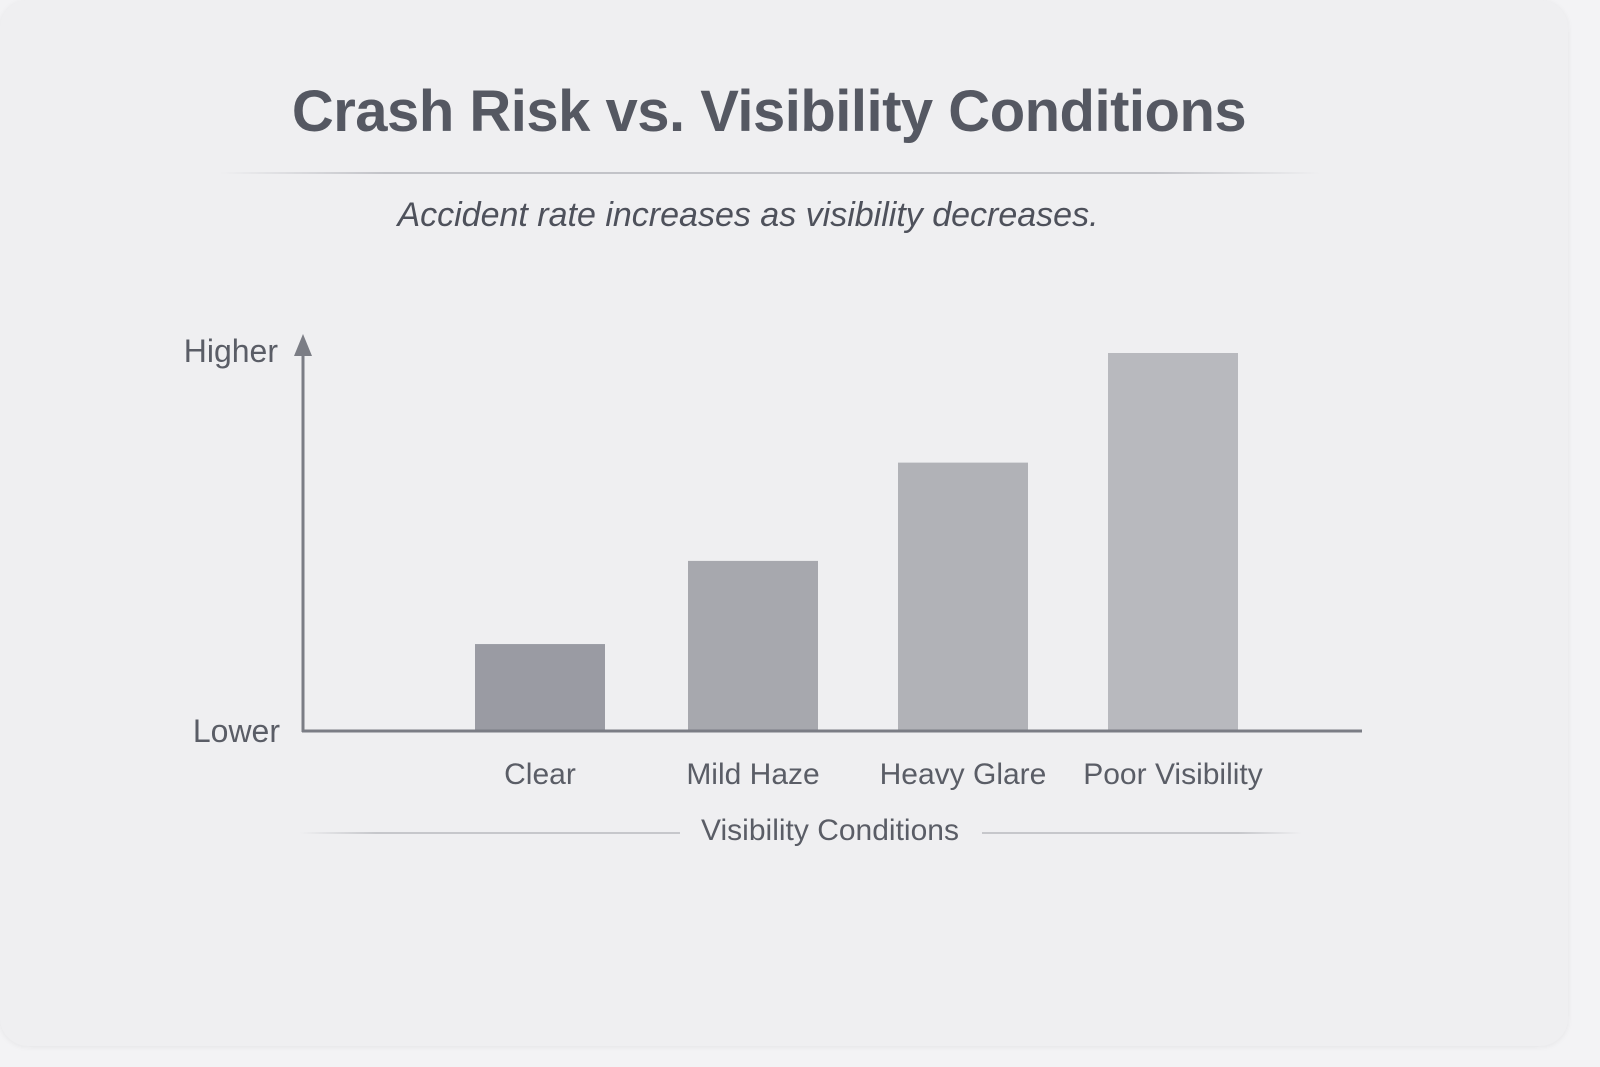 The width and height of the screenshot is (1600, 1067). Describe the element at coordinates (769, 111) in the screenshot. I see `chart-title: Crash Risk vs. Visibility Conditions` at that location.